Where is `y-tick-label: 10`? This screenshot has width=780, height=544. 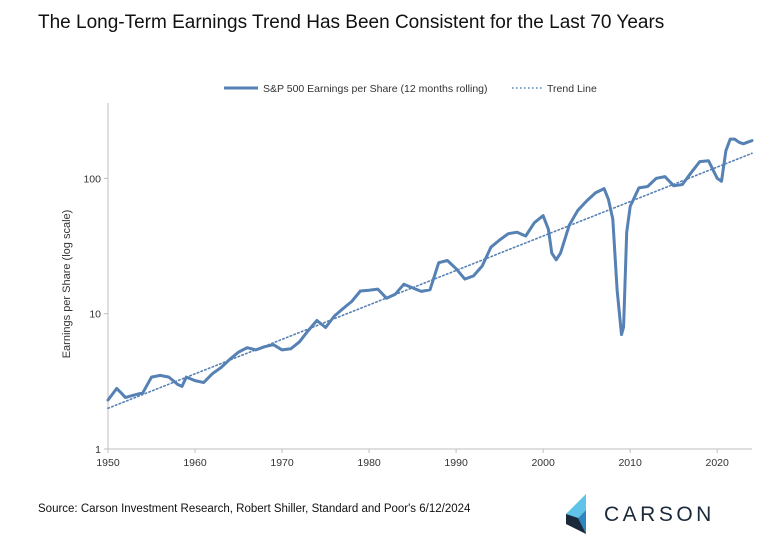
y-tick-label: 10 is located at coordinates (95, 315).